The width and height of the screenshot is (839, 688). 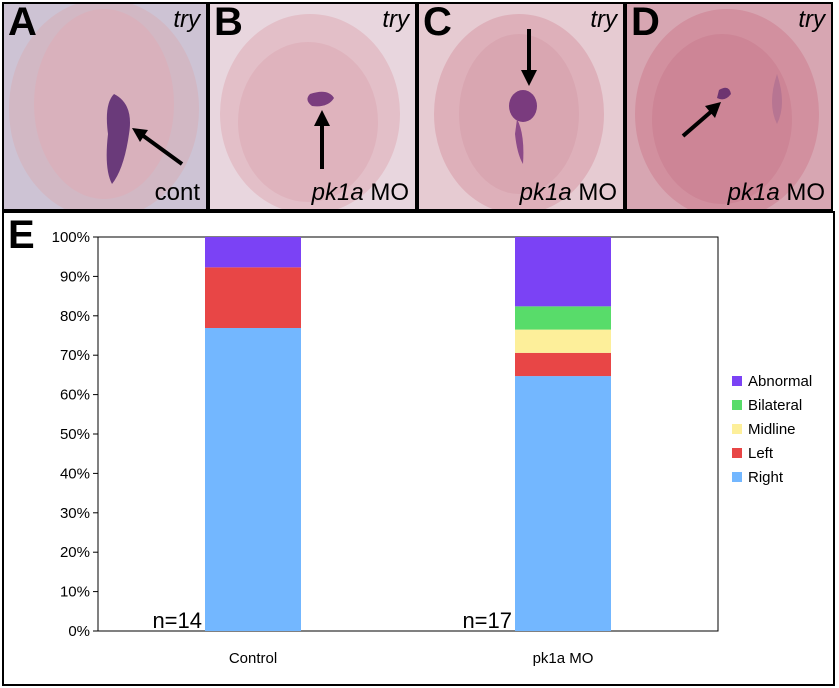 What do you see at coordinates (563, 341) in the screenshot?
I see `bar-segment-midline` at bounding box center [563, 341].